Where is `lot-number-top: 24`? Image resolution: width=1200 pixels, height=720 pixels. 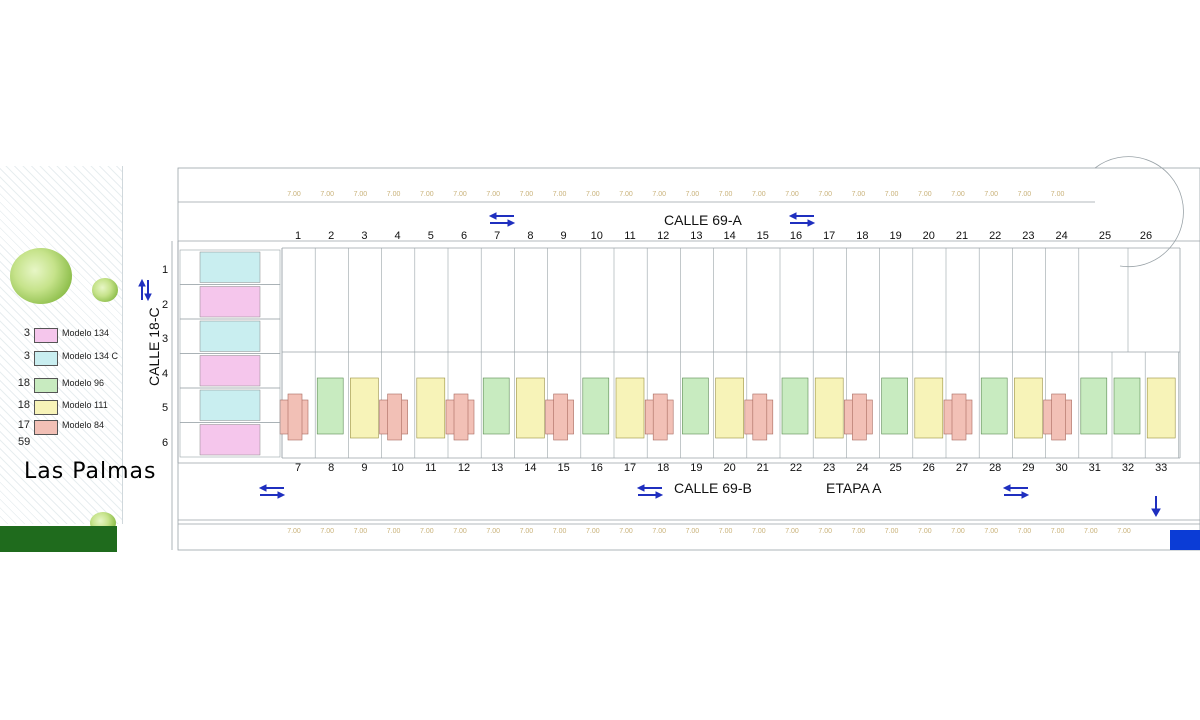 lot-number-top: 24 is located at coordinates (1061, 236).